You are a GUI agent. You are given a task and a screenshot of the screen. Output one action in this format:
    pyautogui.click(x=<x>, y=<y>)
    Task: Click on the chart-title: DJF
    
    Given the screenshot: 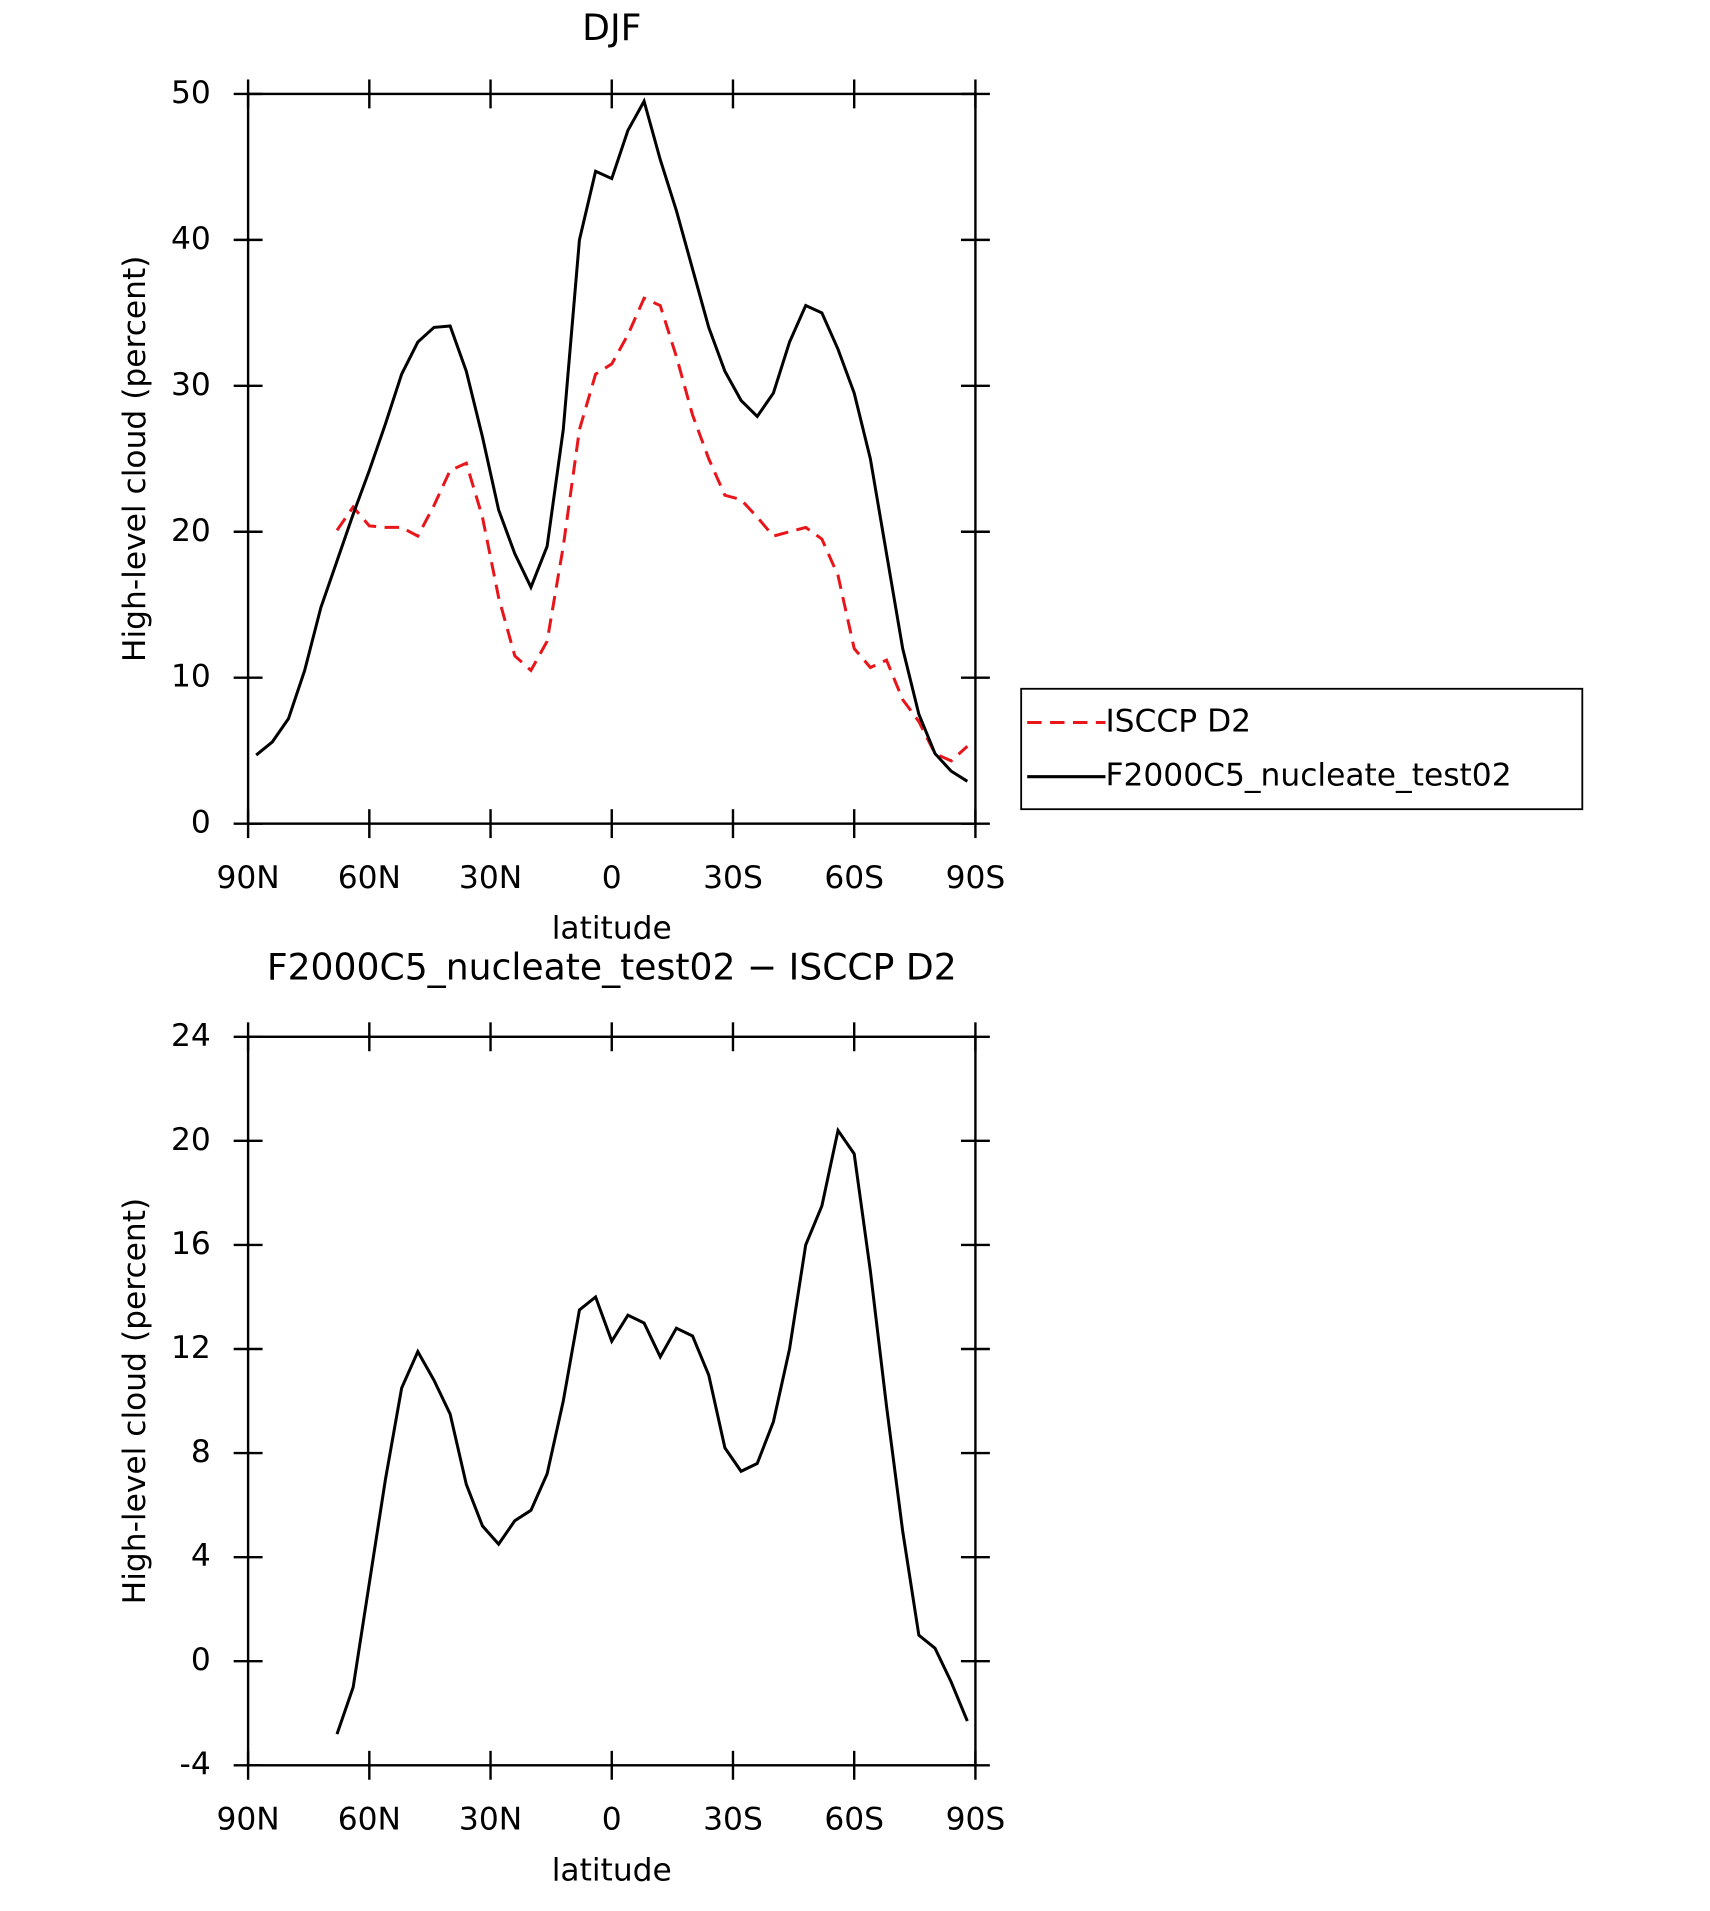 What is the action you would take?
    pyautogui.click(x=611, y=27)
    